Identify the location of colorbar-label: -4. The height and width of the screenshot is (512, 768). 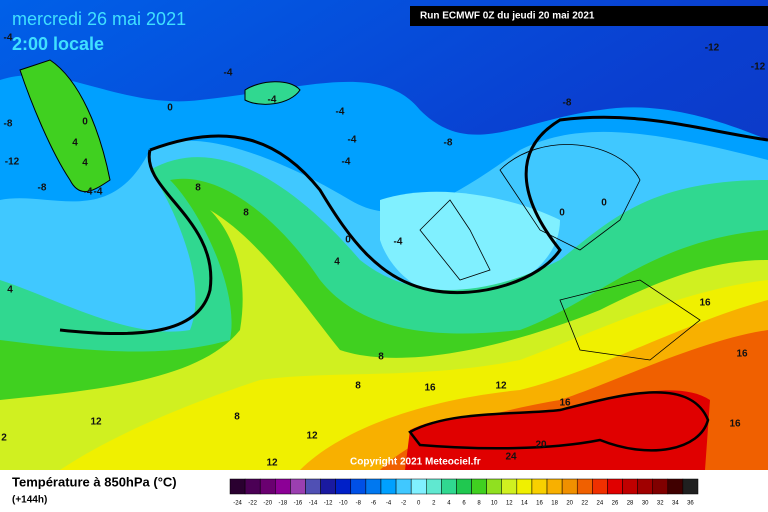
(389, 504).